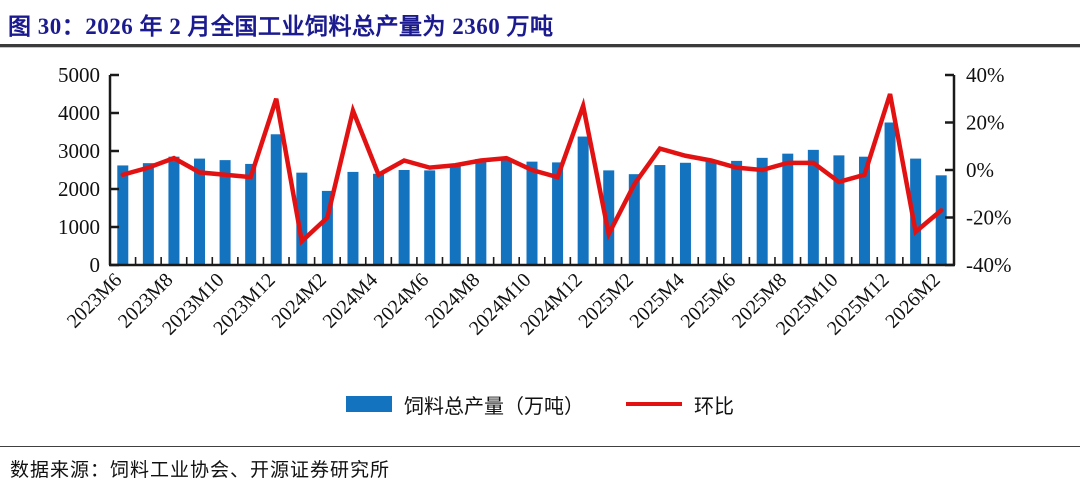  What do you see at coordinates (654, 404) in the screenshot?
I see `legend-line-swatch` at bounding box center [654, 404].